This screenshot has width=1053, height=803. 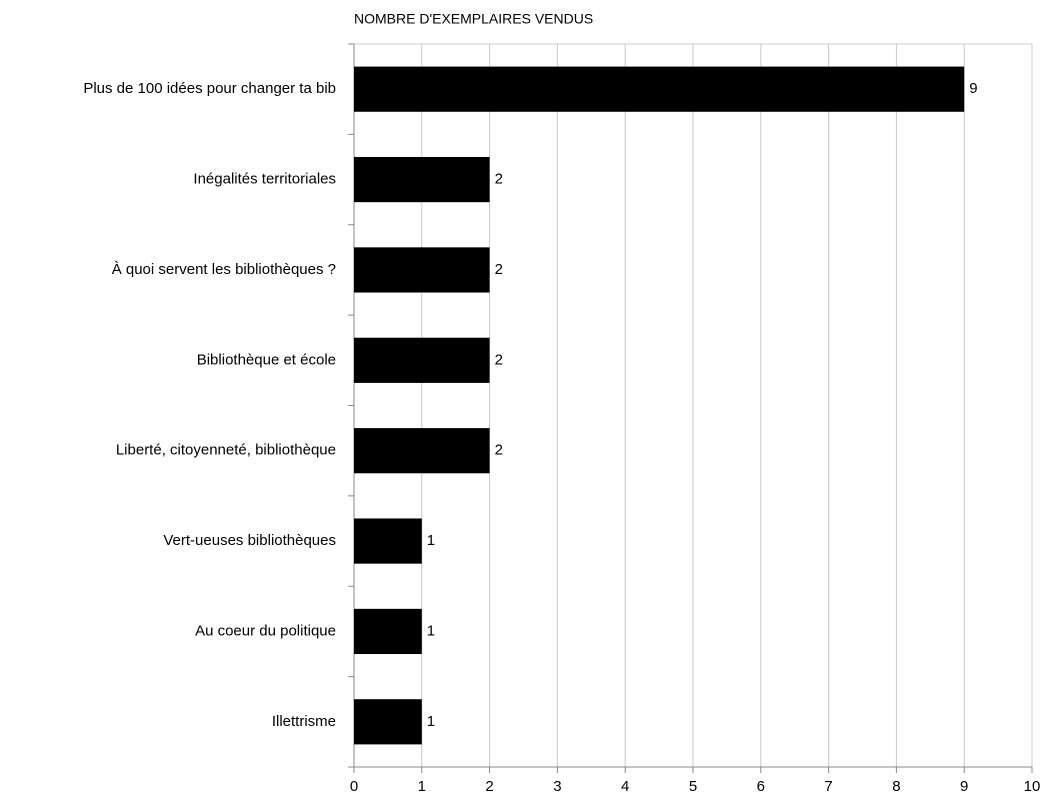 What do you see at coordinates (249, 540) in the screenshot?
I see `y-tick-label: Vert-ueuses bibliothèques` at bounding box center [249, 540].